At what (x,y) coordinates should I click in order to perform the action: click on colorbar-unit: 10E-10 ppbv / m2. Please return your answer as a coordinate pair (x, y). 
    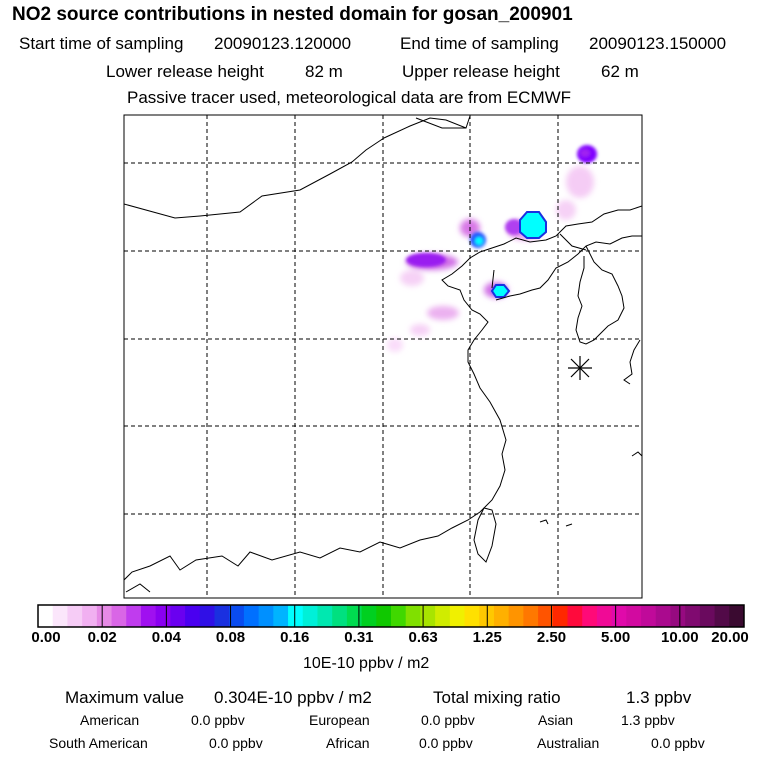
    Looking at the image, I should click on (366, 663).